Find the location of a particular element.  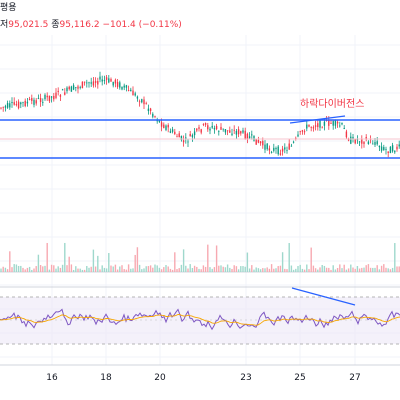

x-tick-label: 16 is located at coordinates (52, 378).